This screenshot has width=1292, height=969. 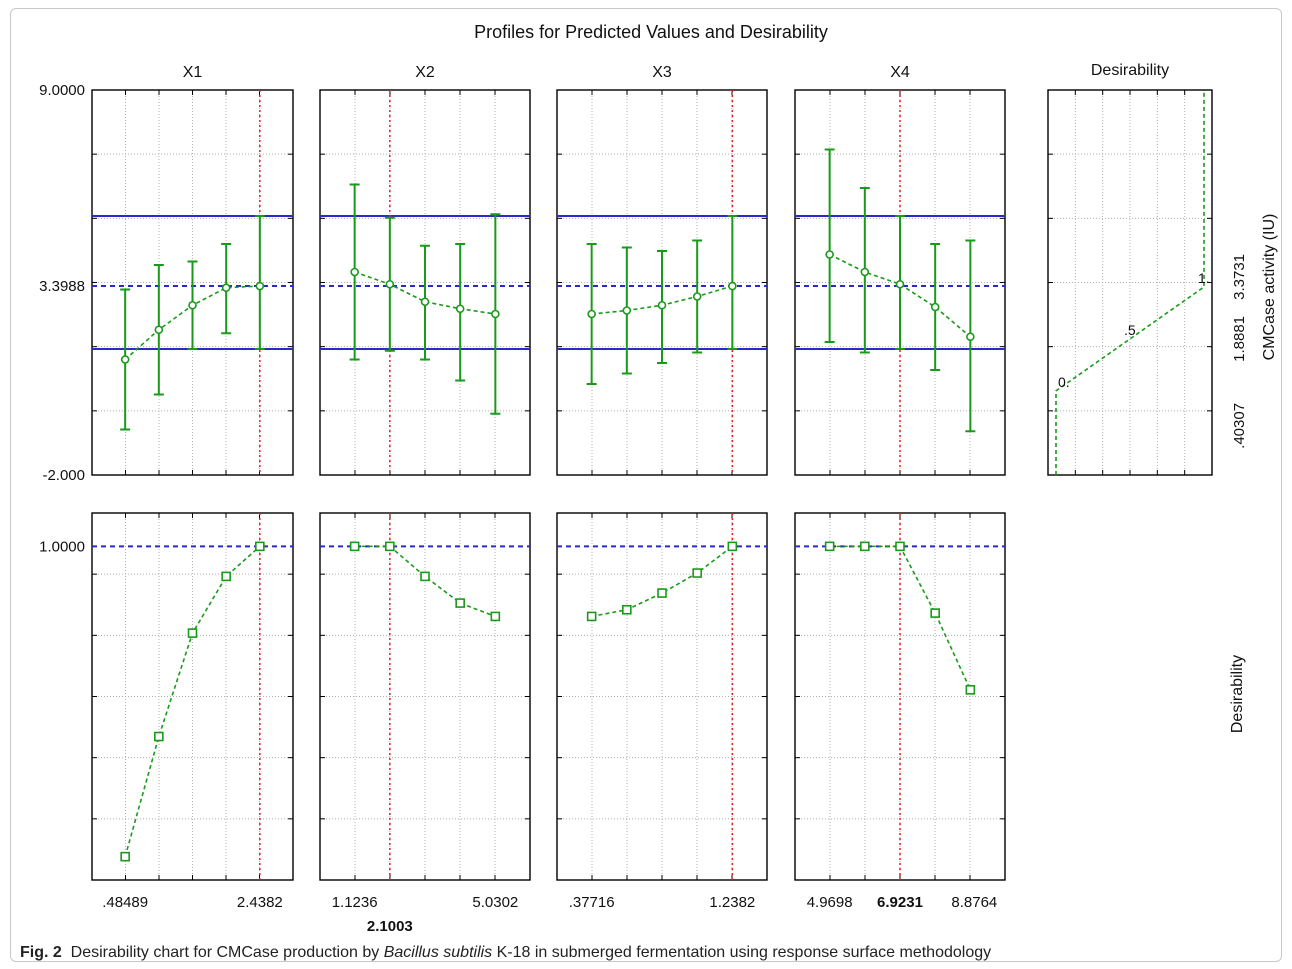 What do you see at coordinates (732, 902) in the screenshot?
I see `factor-x3-tick-label-max: 1.2382` at bounding box center [732, 902].